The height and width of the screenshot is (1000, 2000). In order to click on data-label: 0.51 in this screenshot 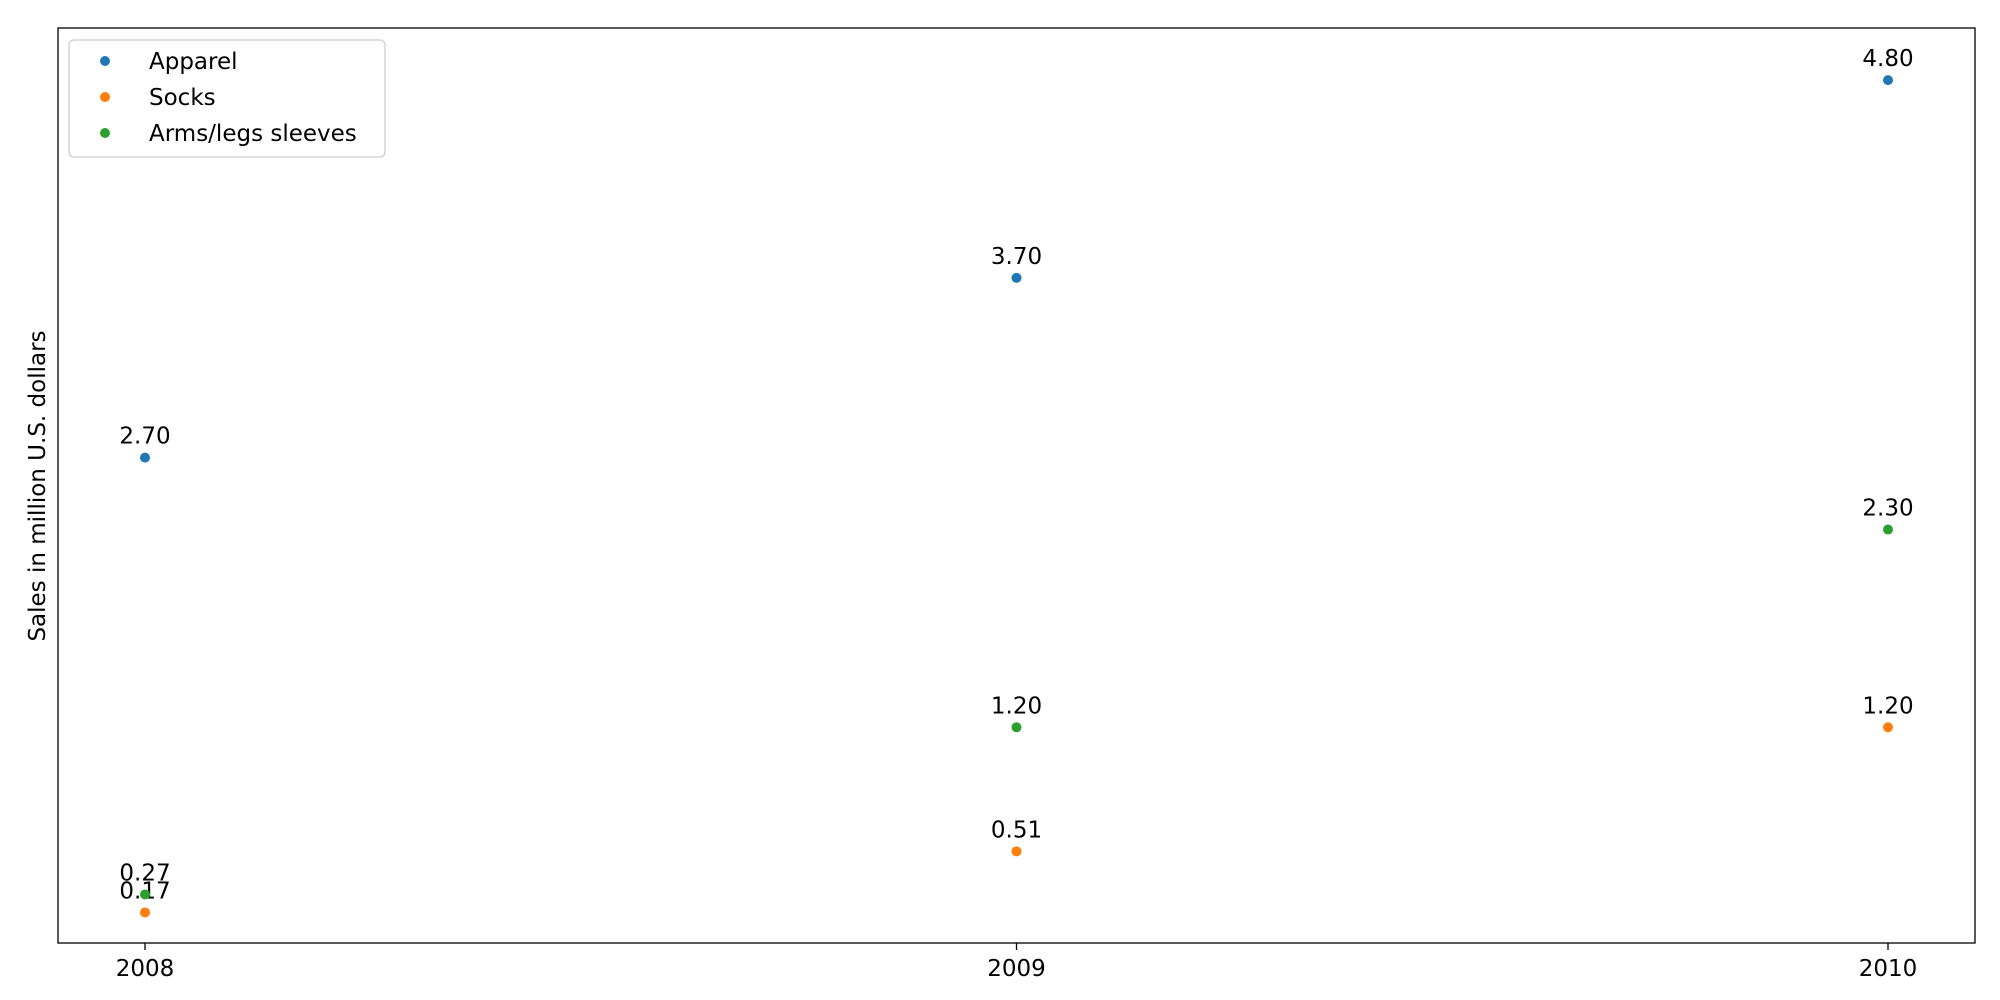, I will do `click(1016, 830)`.